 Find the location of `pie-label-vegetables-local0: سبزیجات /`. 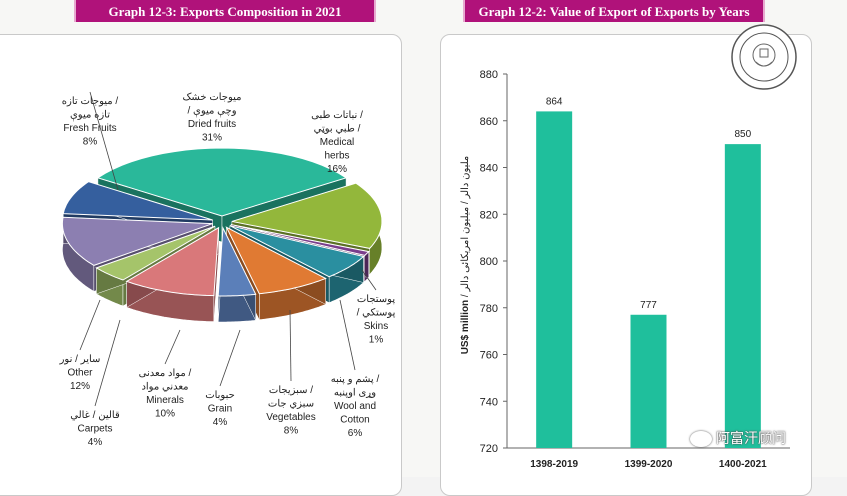

pie-label-vegetables-local0: سبزیجات / is located at coordinates (291, 390).